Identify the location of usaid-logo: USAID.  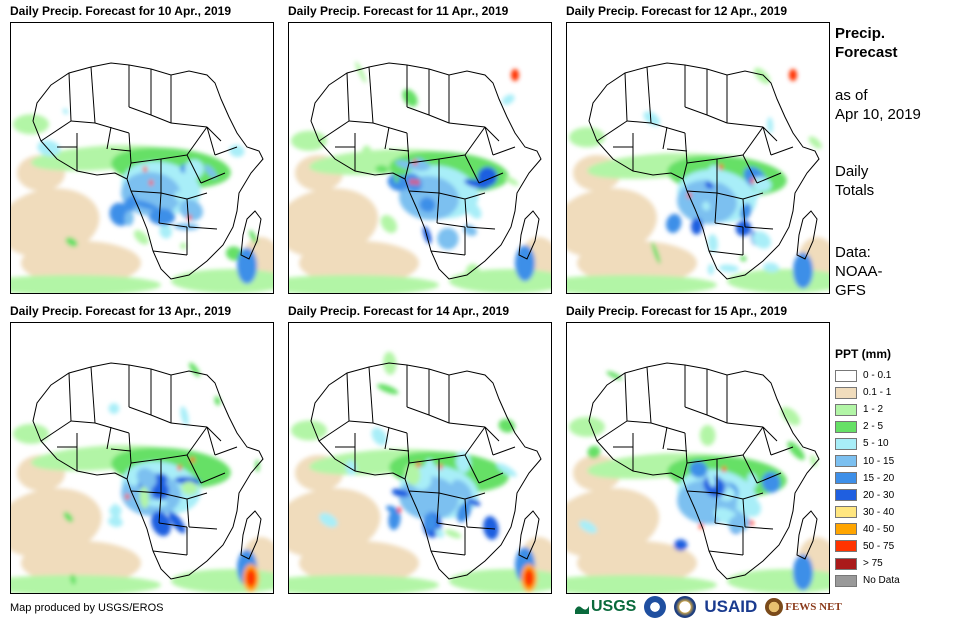
(730, 607).